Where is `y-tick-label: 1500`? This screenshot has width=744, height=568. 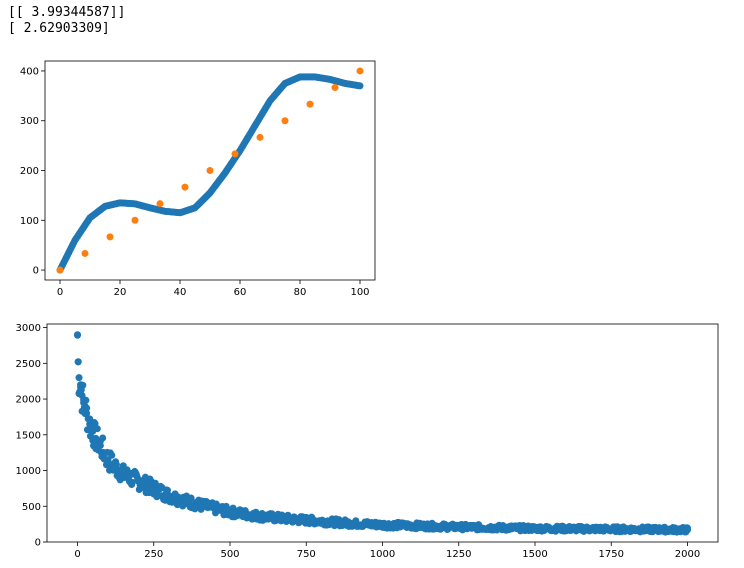 y-tick-label: 1500 is located at coordinates (28, 435).